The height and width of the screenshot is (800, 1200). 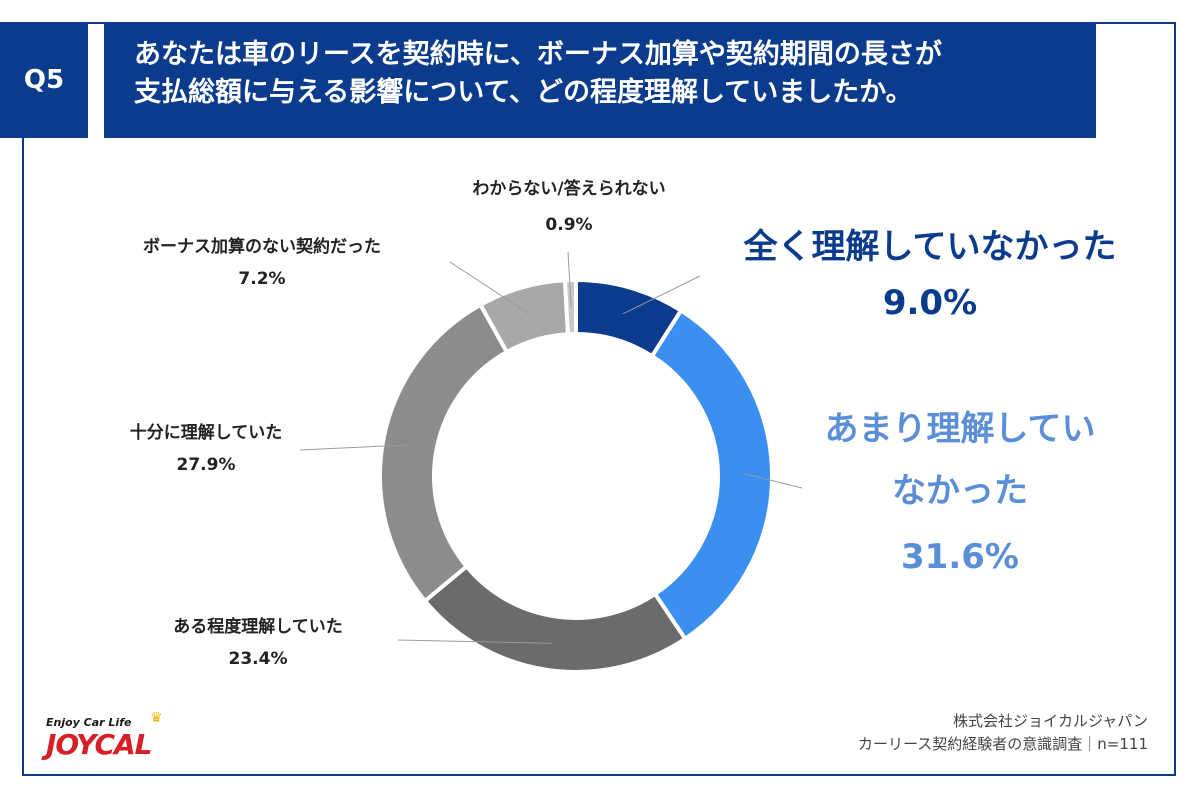 What do you see at coordinates (262, 246) in the screenshot?
I see `slice-label-text: ボーナス加算のない契約だった` at bounding box center [262, 246].